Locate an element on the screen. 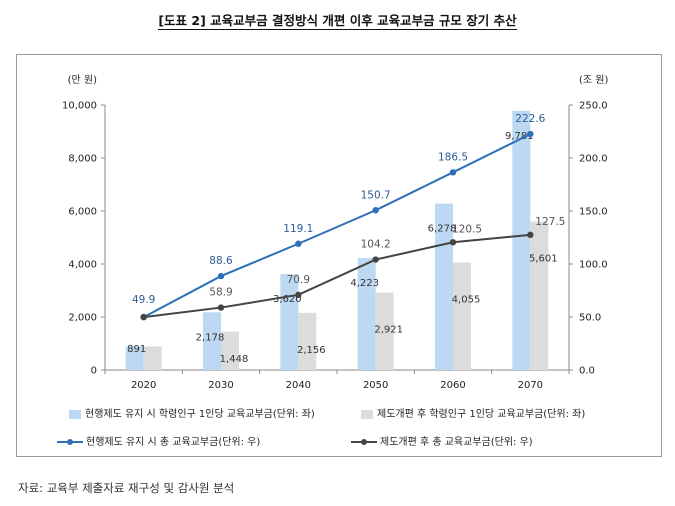 The width and height of the screenshot is (675, 506). bar-value-label: 4,055 is located at coordinates (466, 300).